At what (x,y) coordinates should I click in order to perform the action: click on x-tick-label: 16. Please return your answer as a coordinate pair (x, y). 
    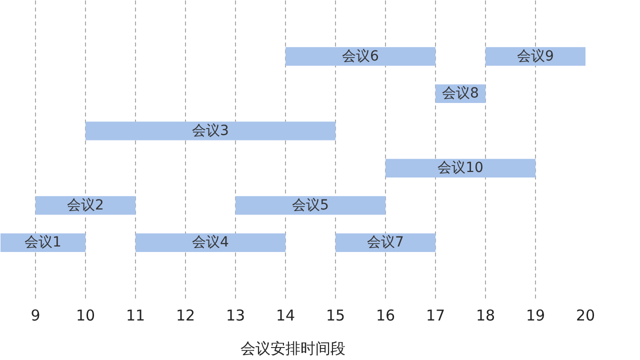
    Looking at the image, I should click on (386, 315).